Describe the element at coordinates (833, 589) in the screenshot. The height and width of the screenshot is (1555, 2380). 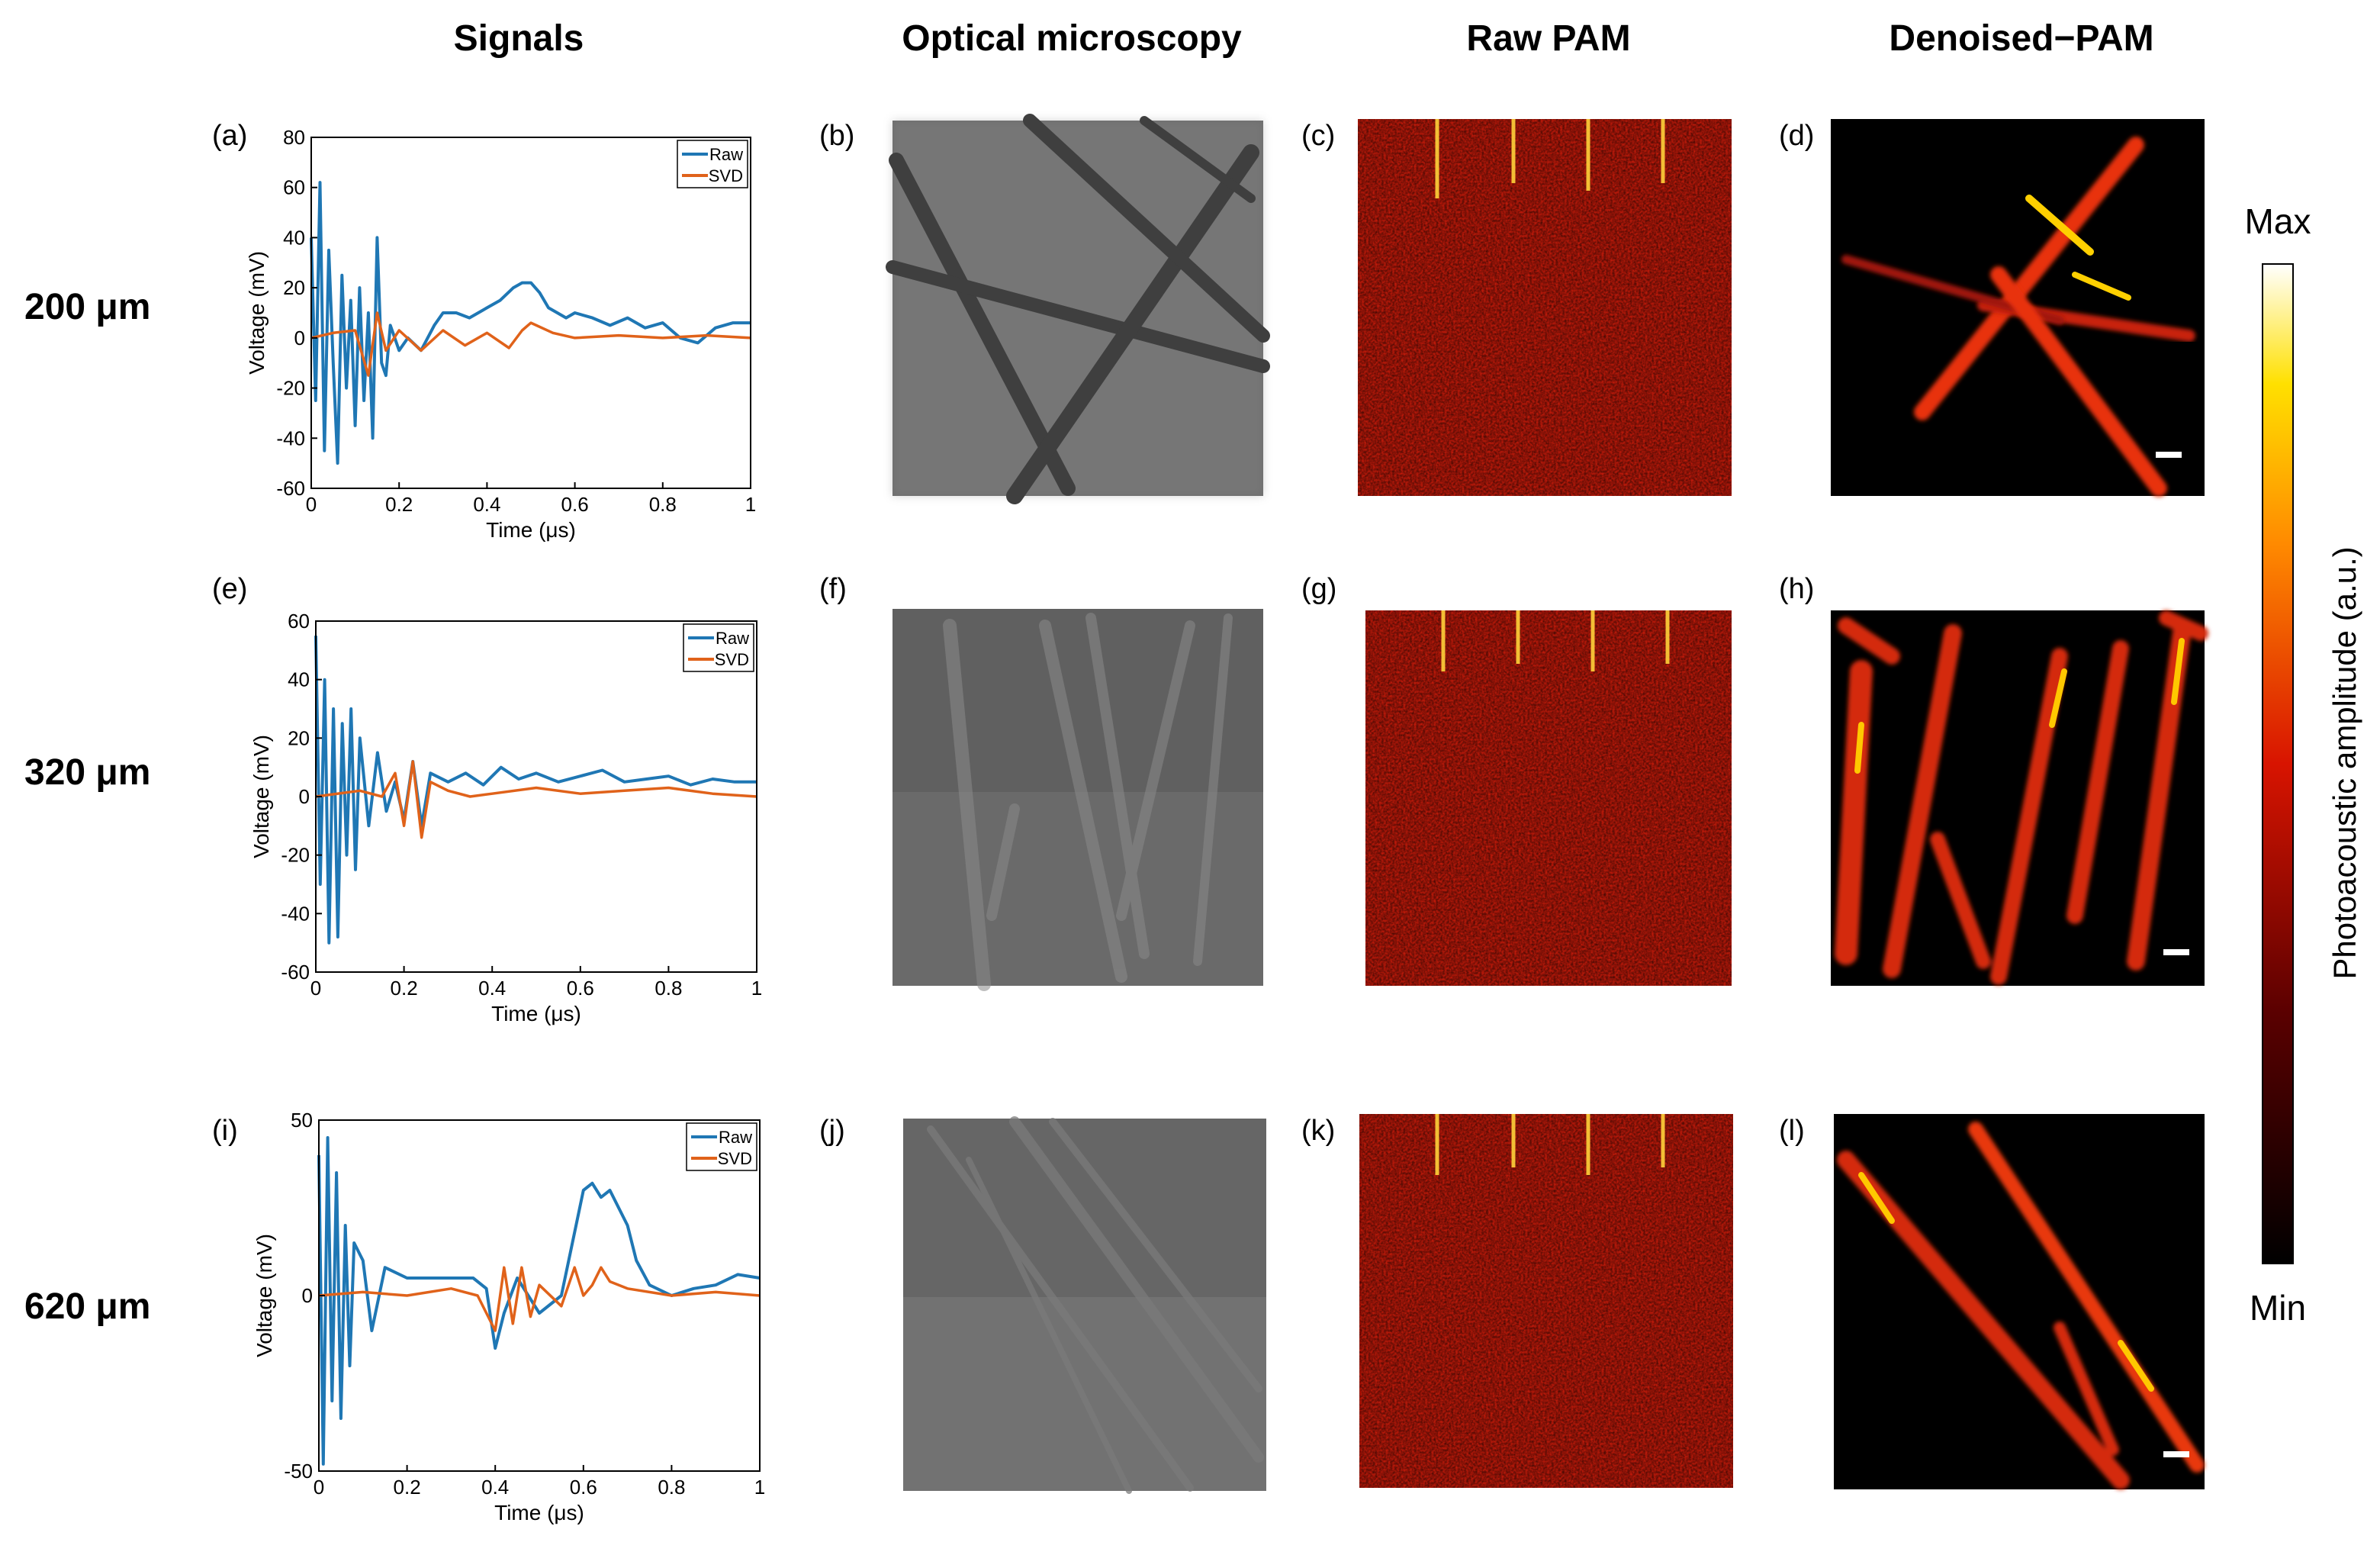
I see `panel-label-f: (f)` at that location.